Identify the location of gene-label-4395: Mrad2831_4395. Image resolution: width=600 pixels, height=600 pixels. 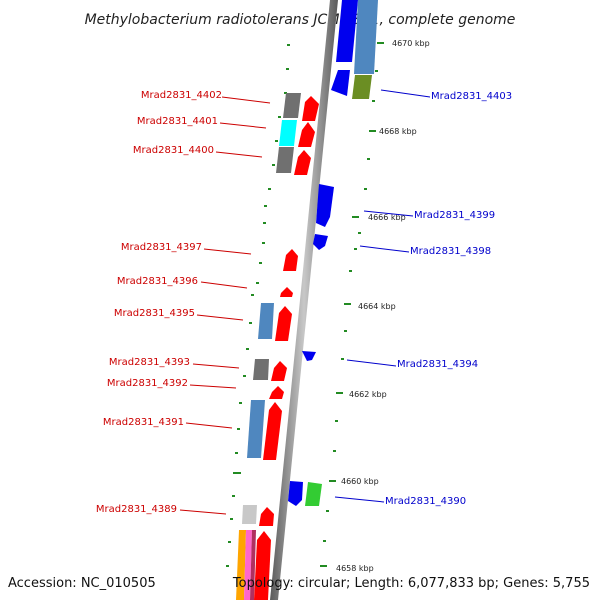
(154, 313).